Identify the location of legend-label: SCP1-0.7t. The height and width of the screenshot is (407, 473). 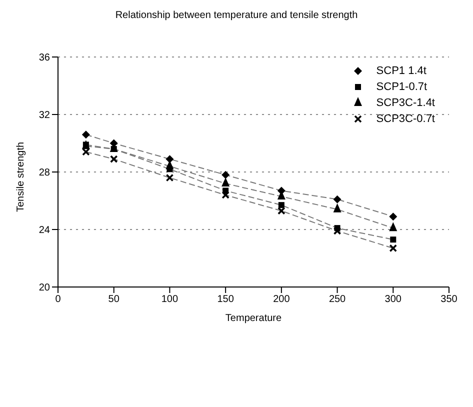
(402, 87).